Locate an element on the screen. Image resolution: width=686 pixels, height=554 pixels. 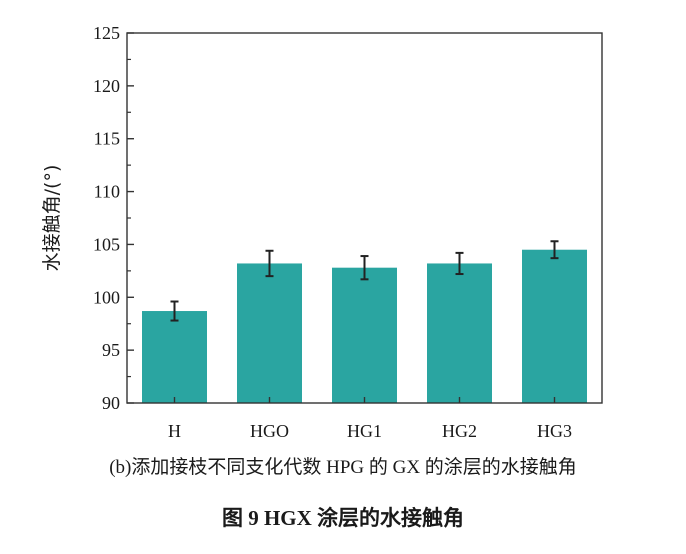
bar-h is located at coordinates (174, 357).